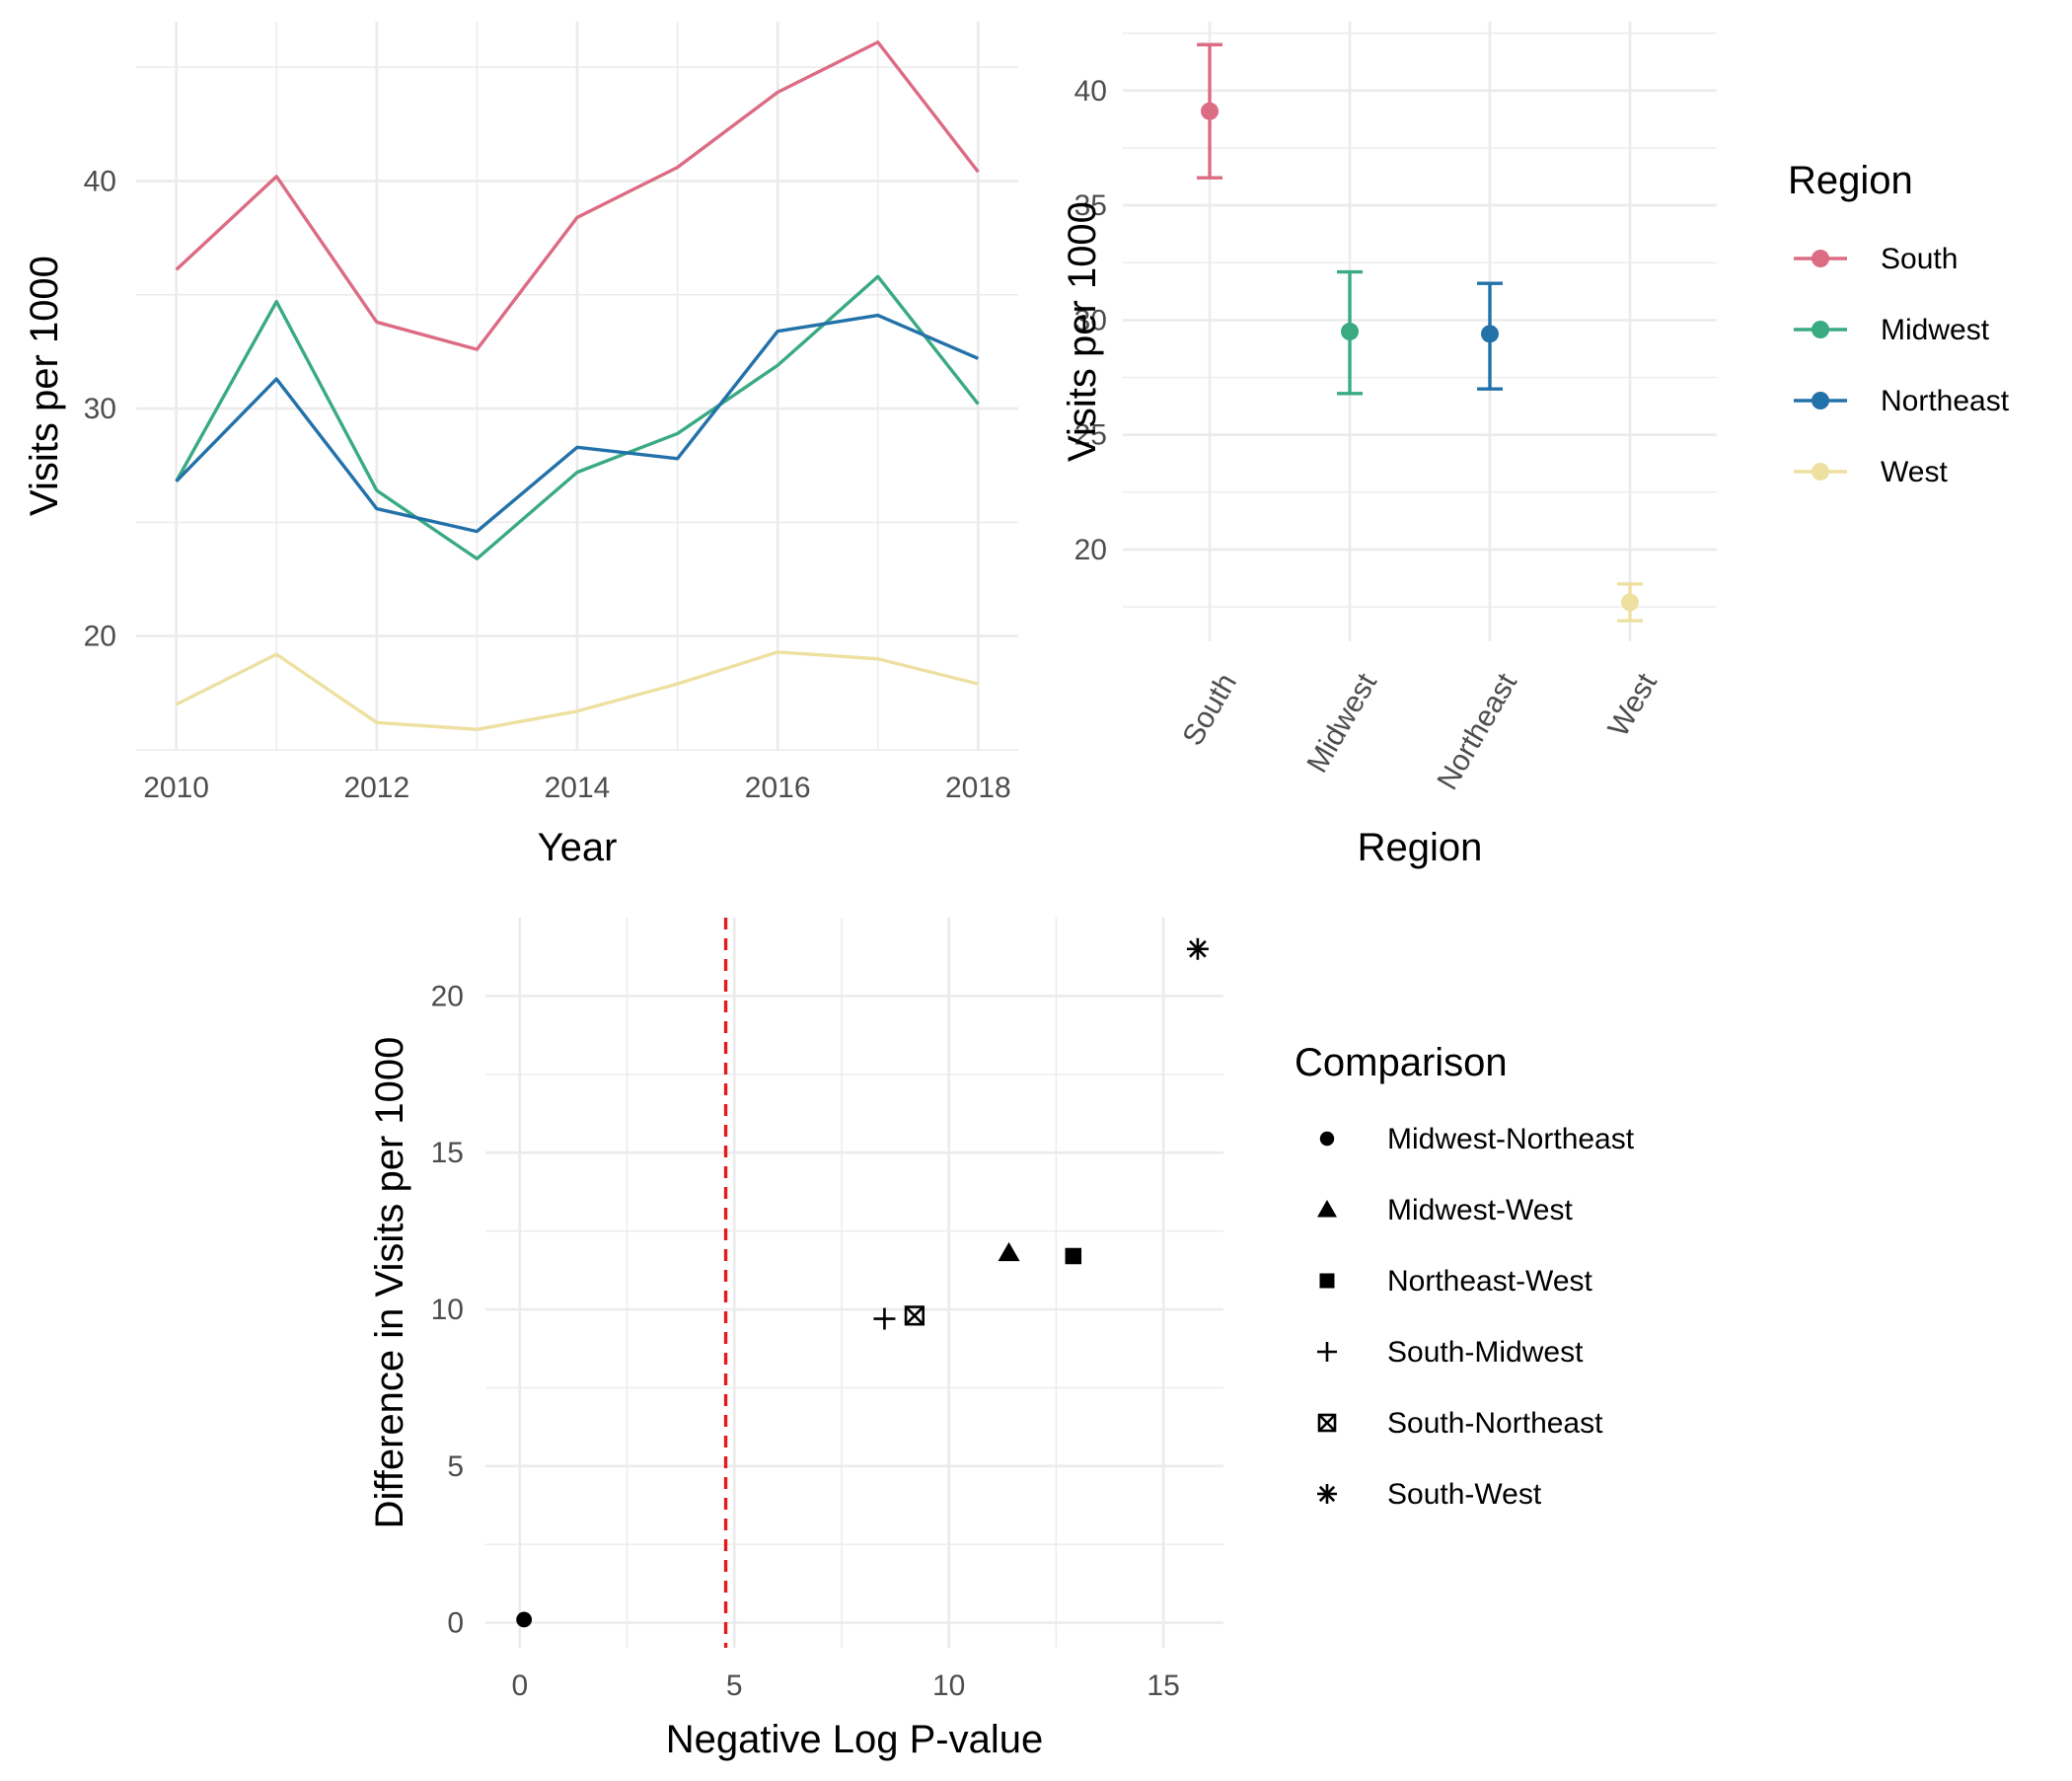  I want to click on legend-key-south, so click(1821, 258).